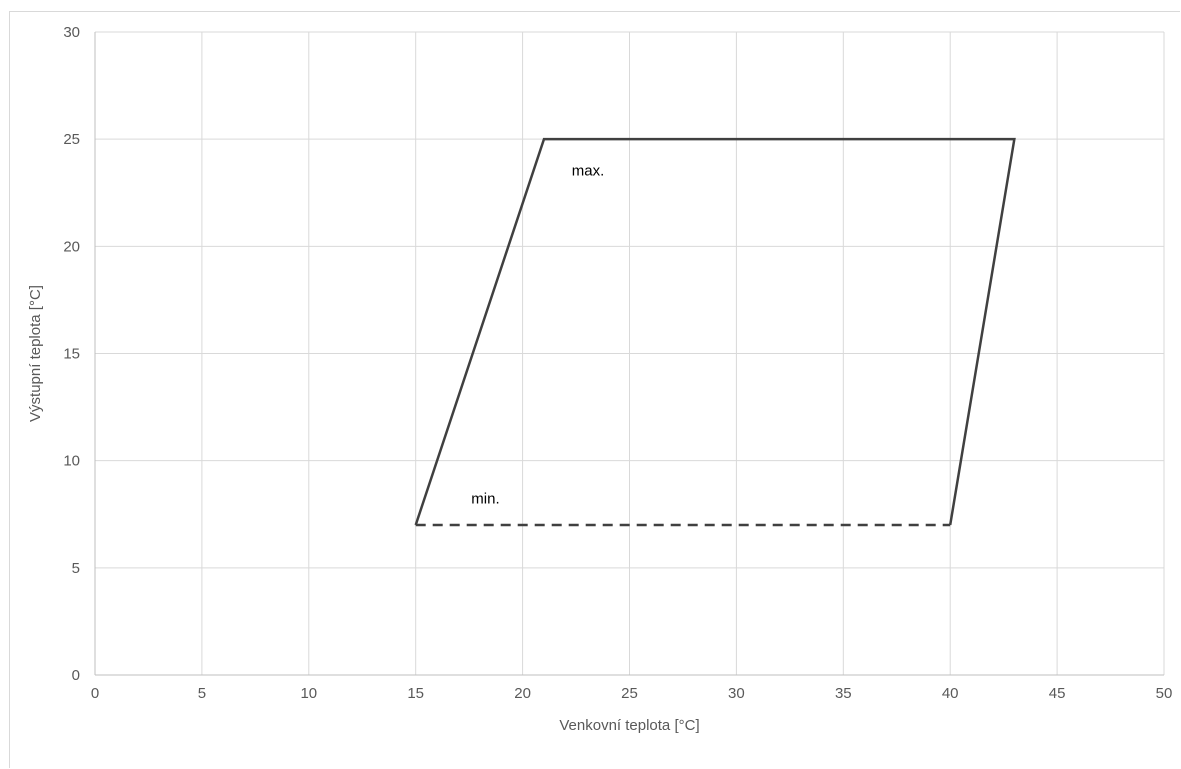  What do you see at coordinates (588, 171) in the screenshot?
I see `annotation-label: max.` at bounding box center [588, 171].